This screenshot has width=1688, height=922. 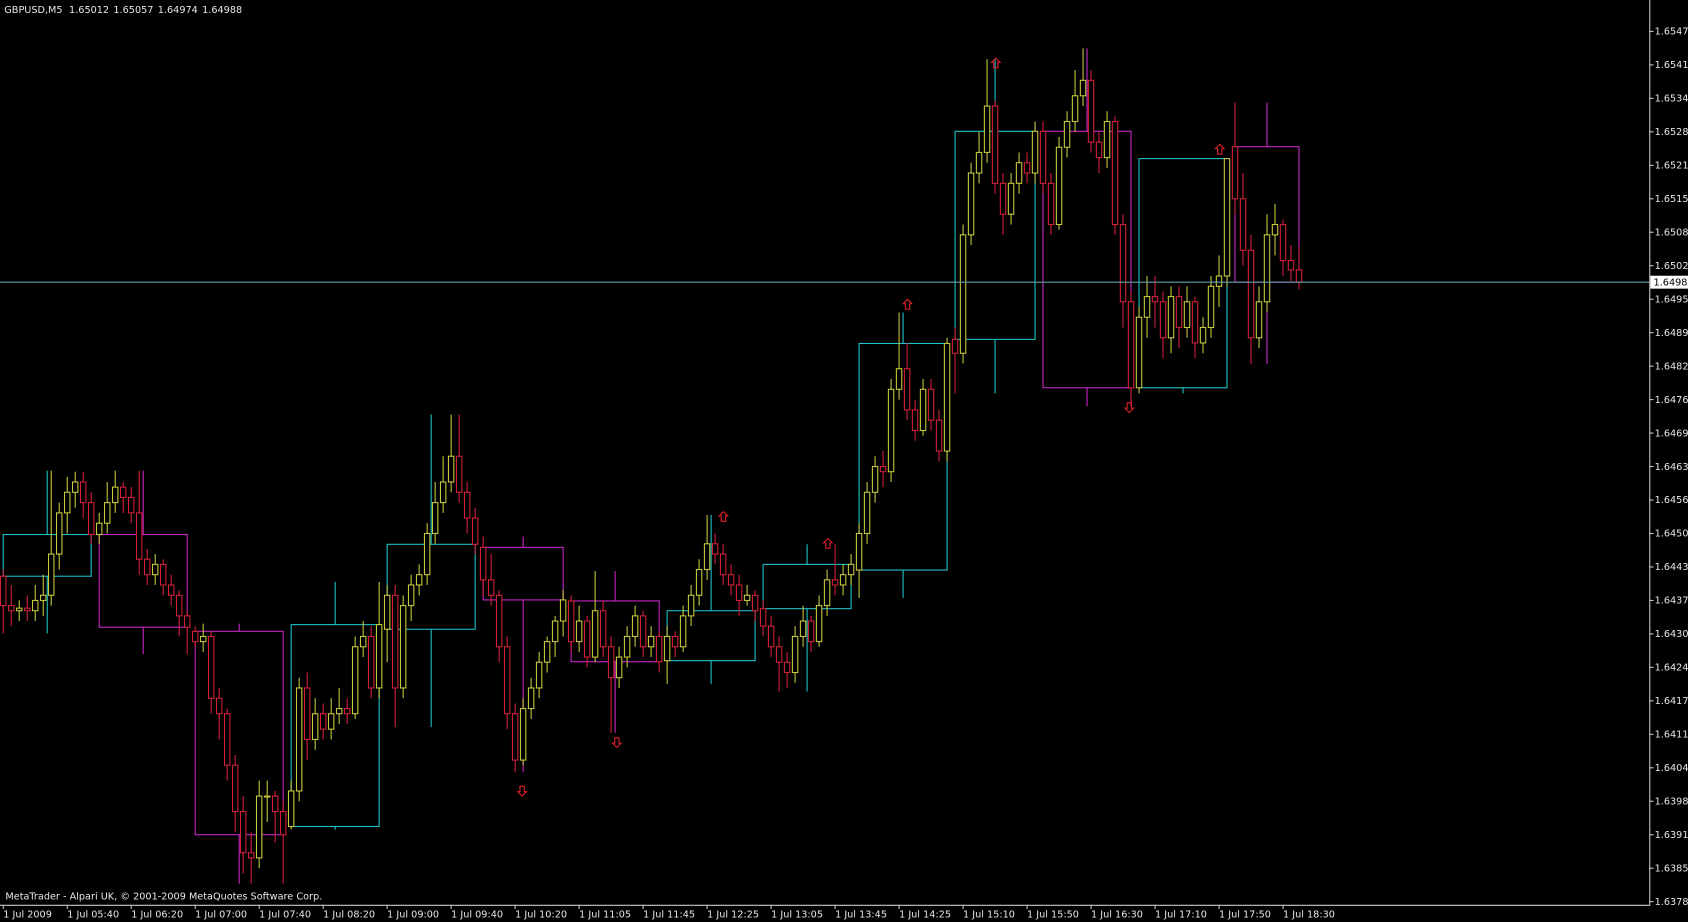 What do you see at coordinates (605, 915) in the screenshot?
I see `x-tick-label: 1 Jul 11:05` at bounding box center [605, 915].